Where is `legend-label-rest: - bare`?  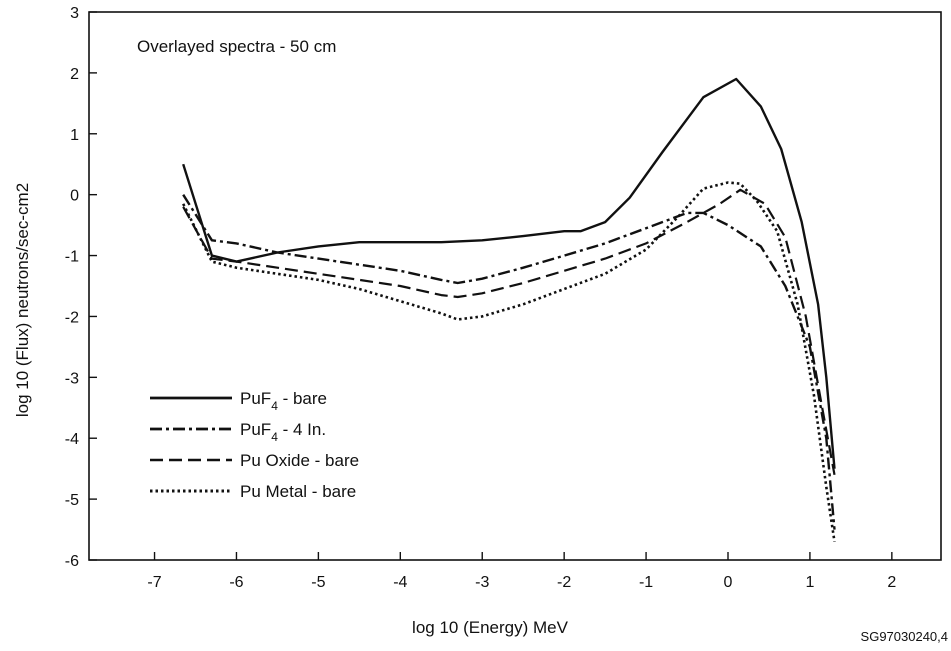
legend-label-rest: - bare is located at coordinates (302, 398).